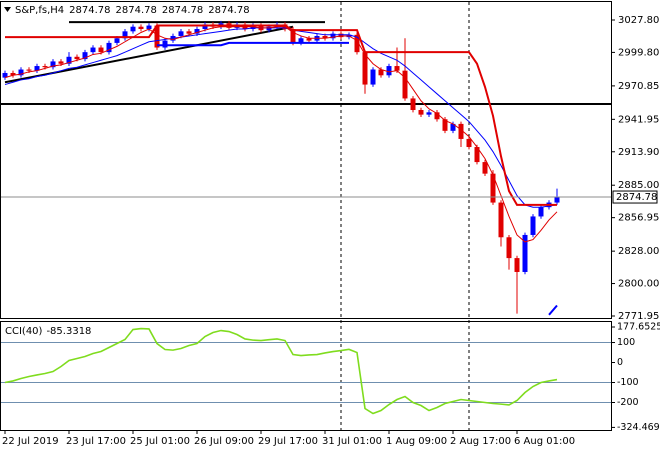  What do you see at coordinates (352, 441) in the screenshot?
I see `x-tick-label: 31 Jul 01:00` at bounding box center [352, 441].